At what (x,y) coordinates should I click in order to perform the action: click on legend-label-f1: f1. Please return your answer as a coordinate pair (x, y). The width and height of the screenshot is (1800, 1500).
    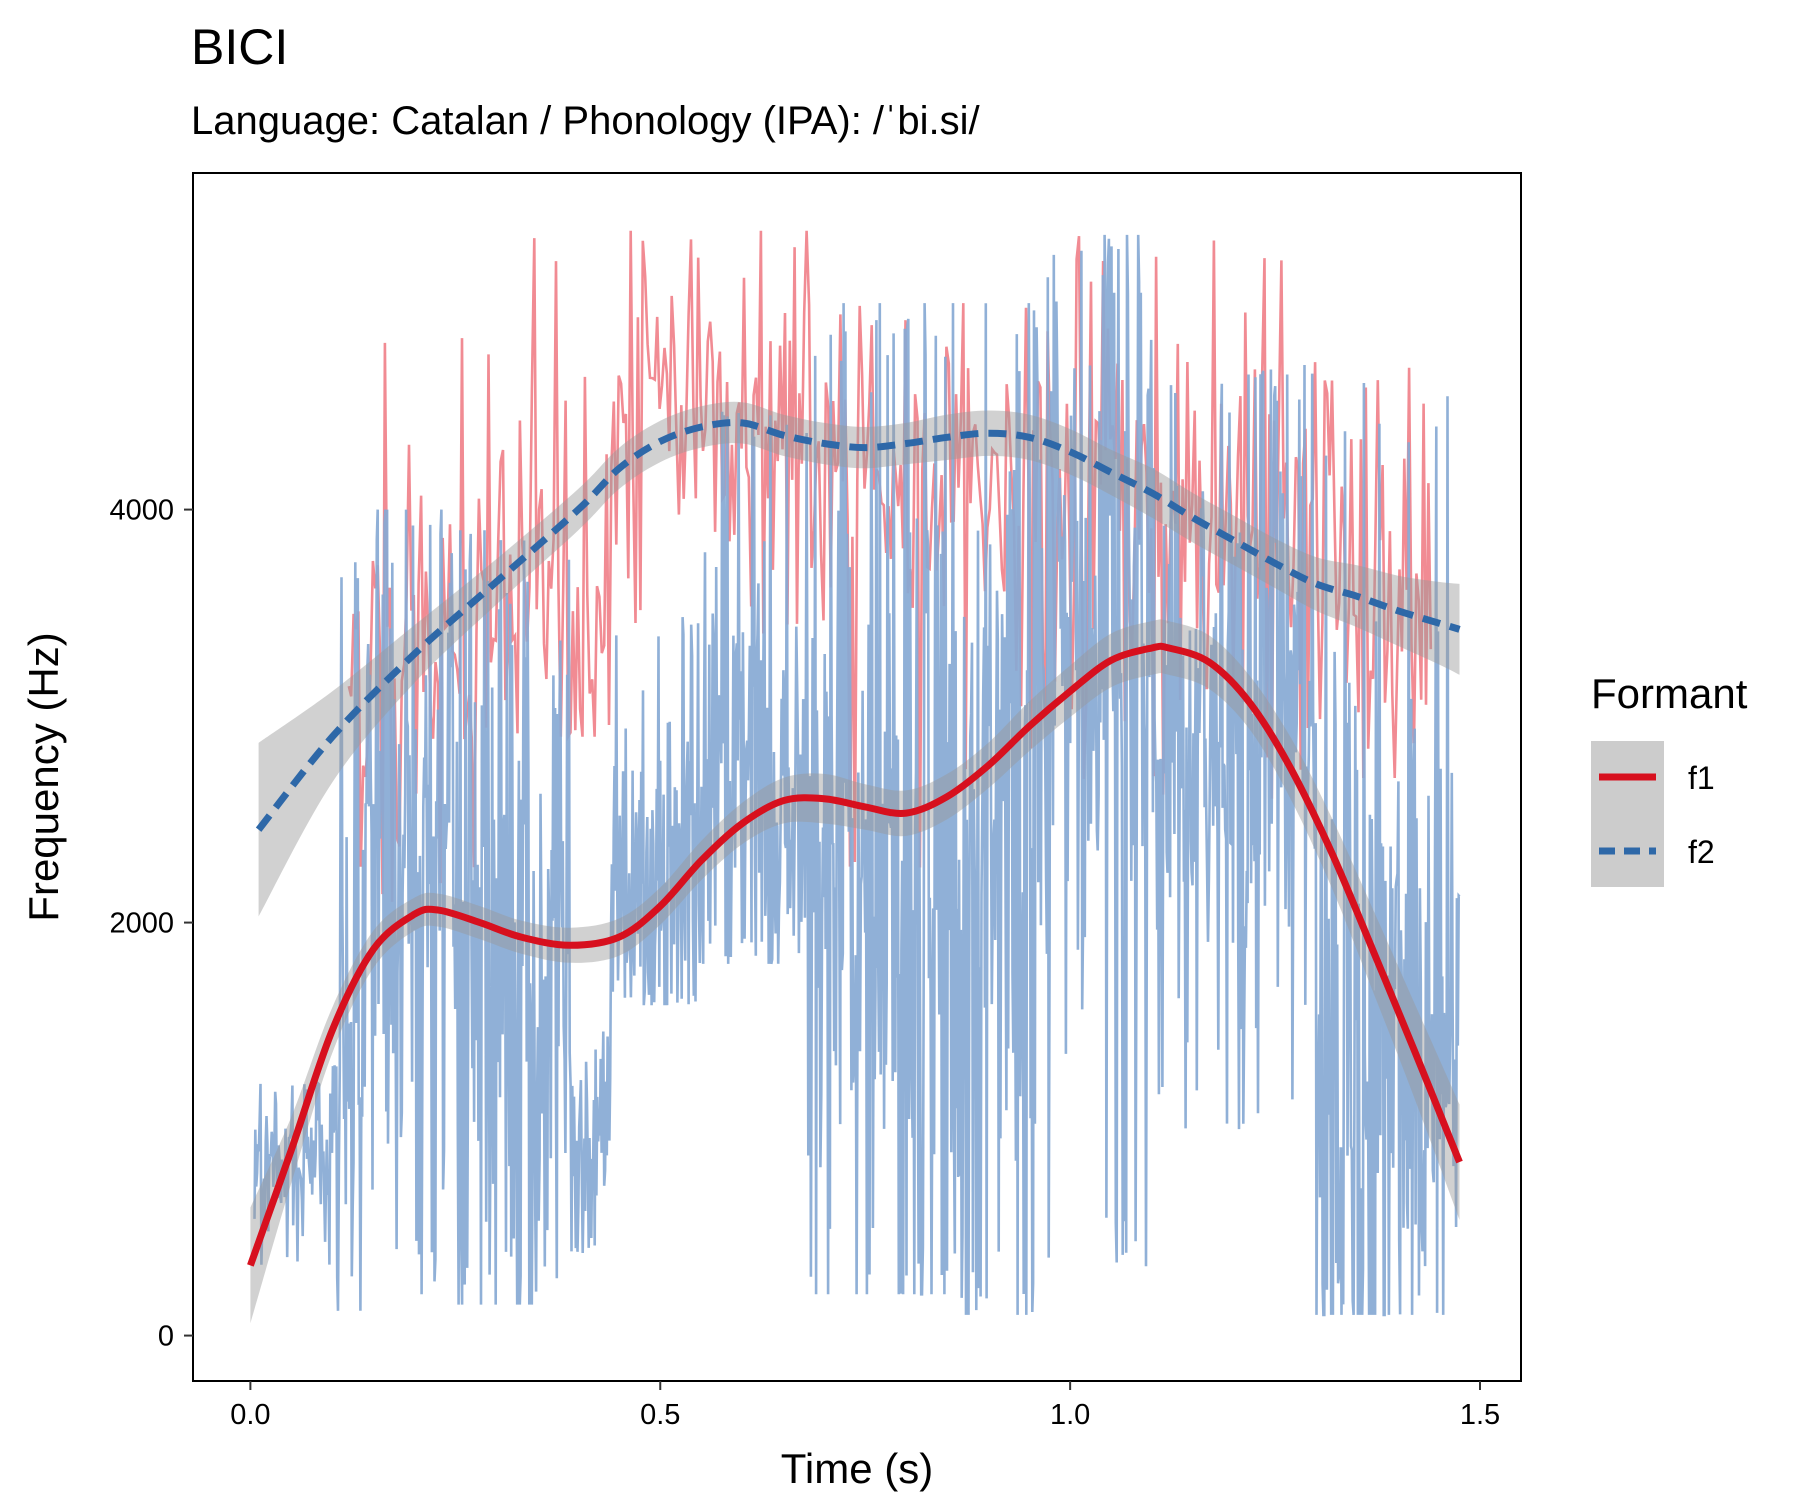
    Looking at the image, I should click on (1701, 778).